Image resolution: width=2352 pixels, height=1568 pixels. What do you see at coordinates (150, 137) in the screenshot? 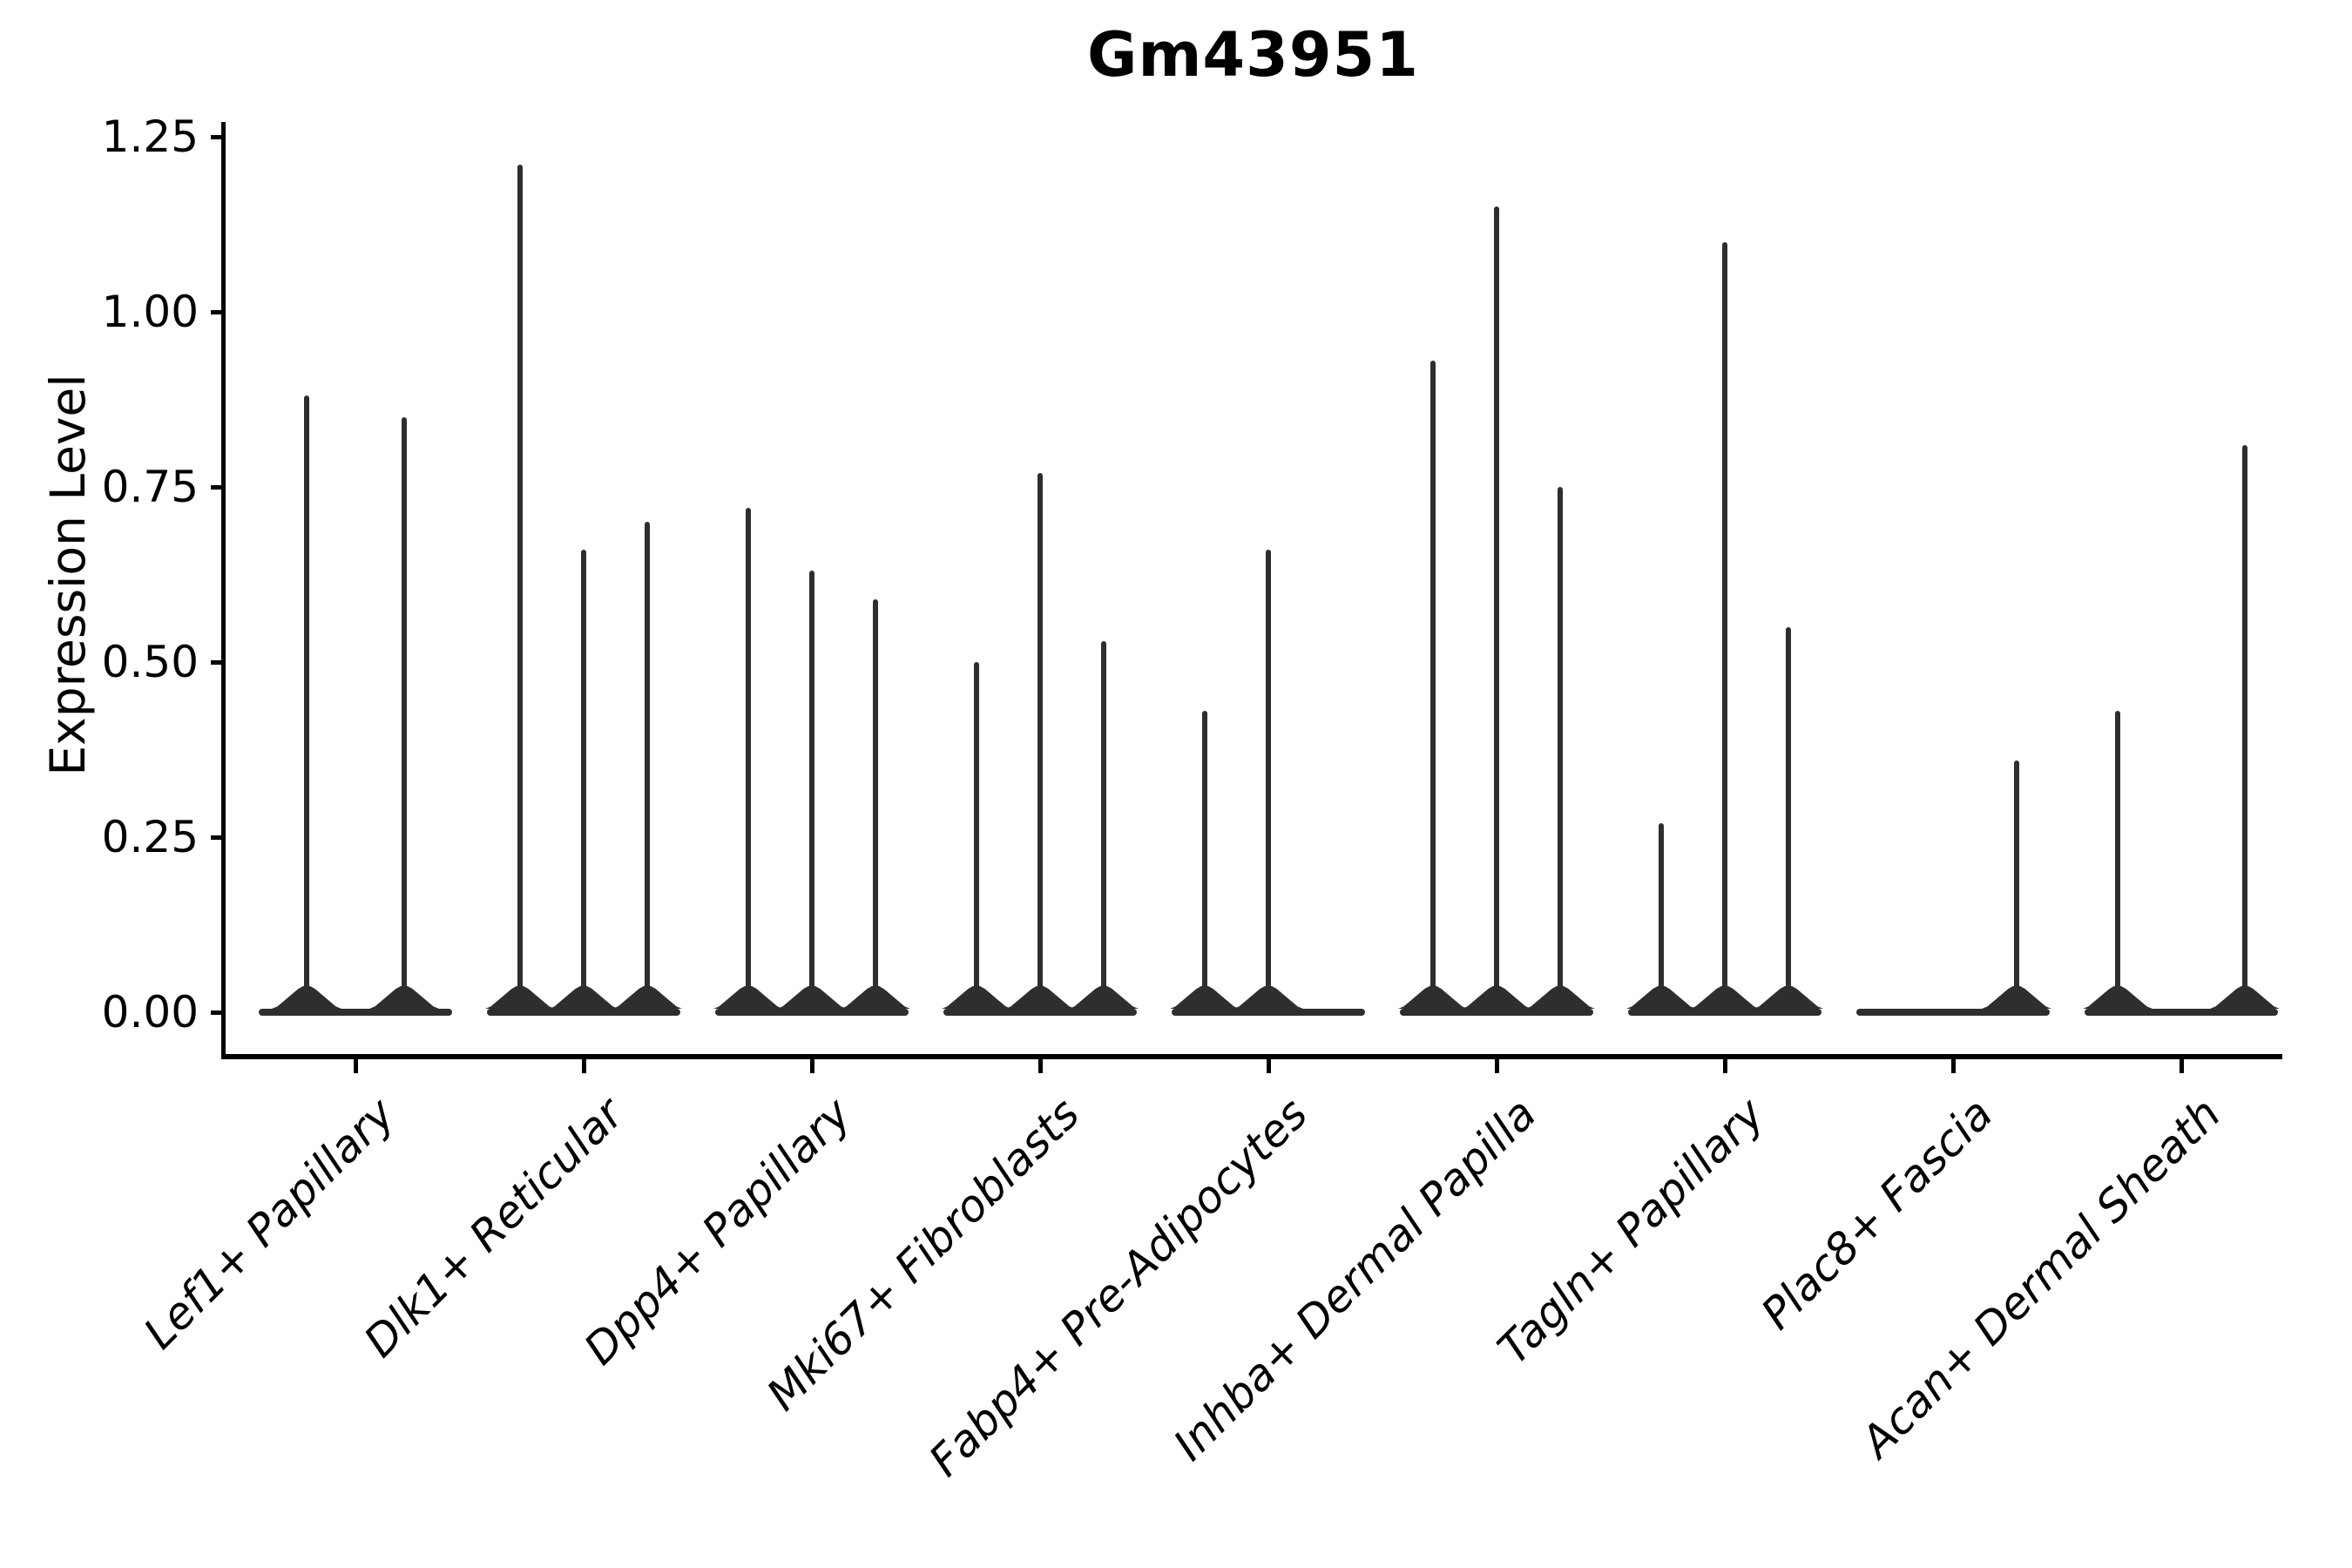
I see `y-tick-label: 1.25` at bounding box center [150, 137].